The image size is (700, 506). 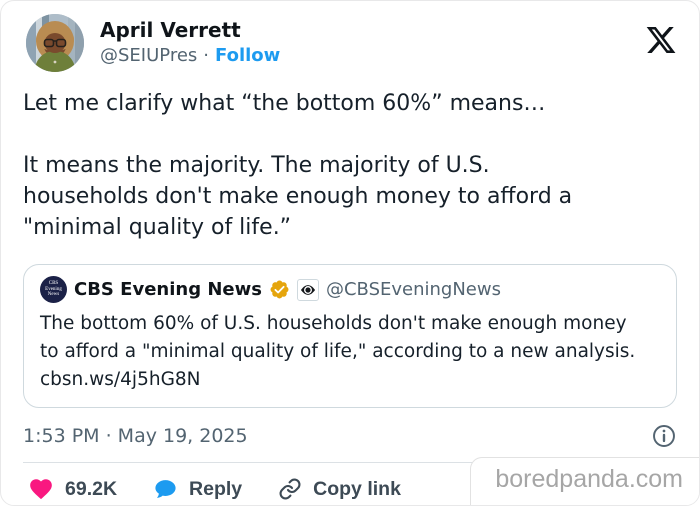 I want to click on author-identity: April Verrett @SEIUPres · Follow, so click(x=190, y=40).